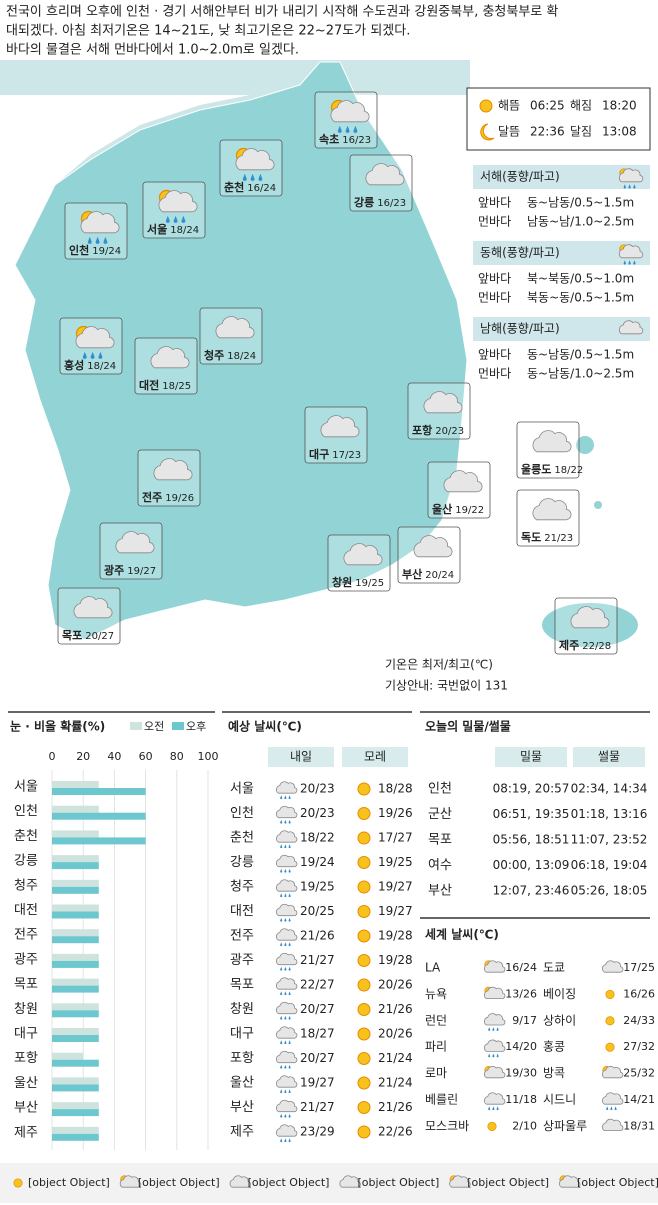 Image resolution: width=658 pixels, height=1205 pixels. I want to click on category-label: 서울, so click(26, 787).